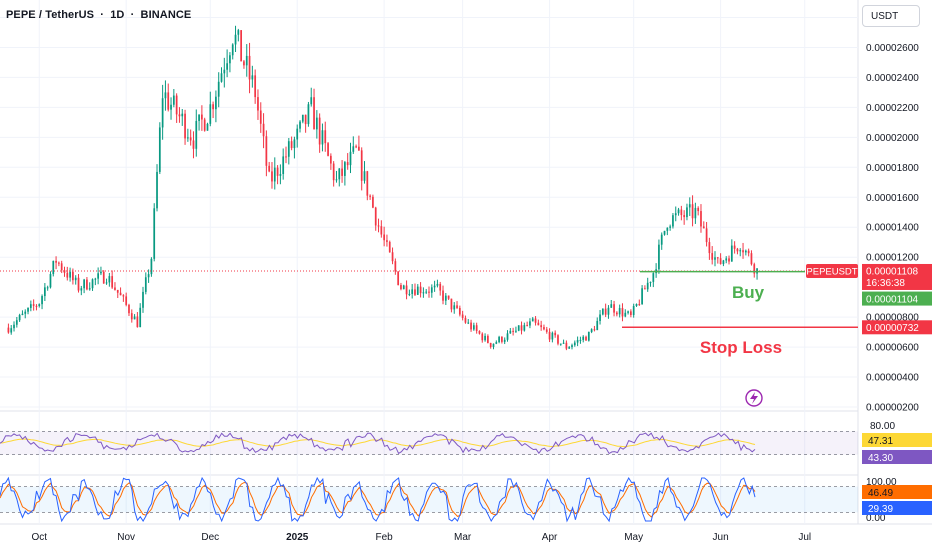 This screenshot has width=932, height=555. Describe the element at coordinates (633, 537) in the screenshot. I see `x-tick-label: May` at that location.